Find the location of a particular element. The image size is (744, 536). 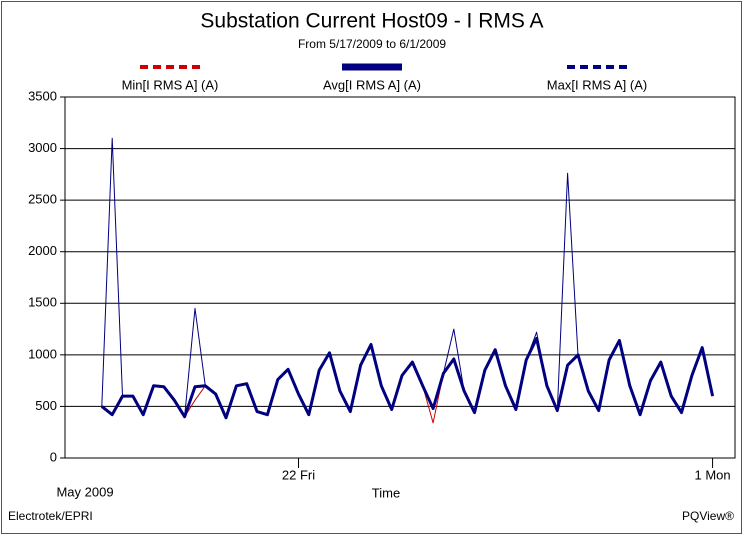

x-axis-label: Time is located at coordinates (386, 492).